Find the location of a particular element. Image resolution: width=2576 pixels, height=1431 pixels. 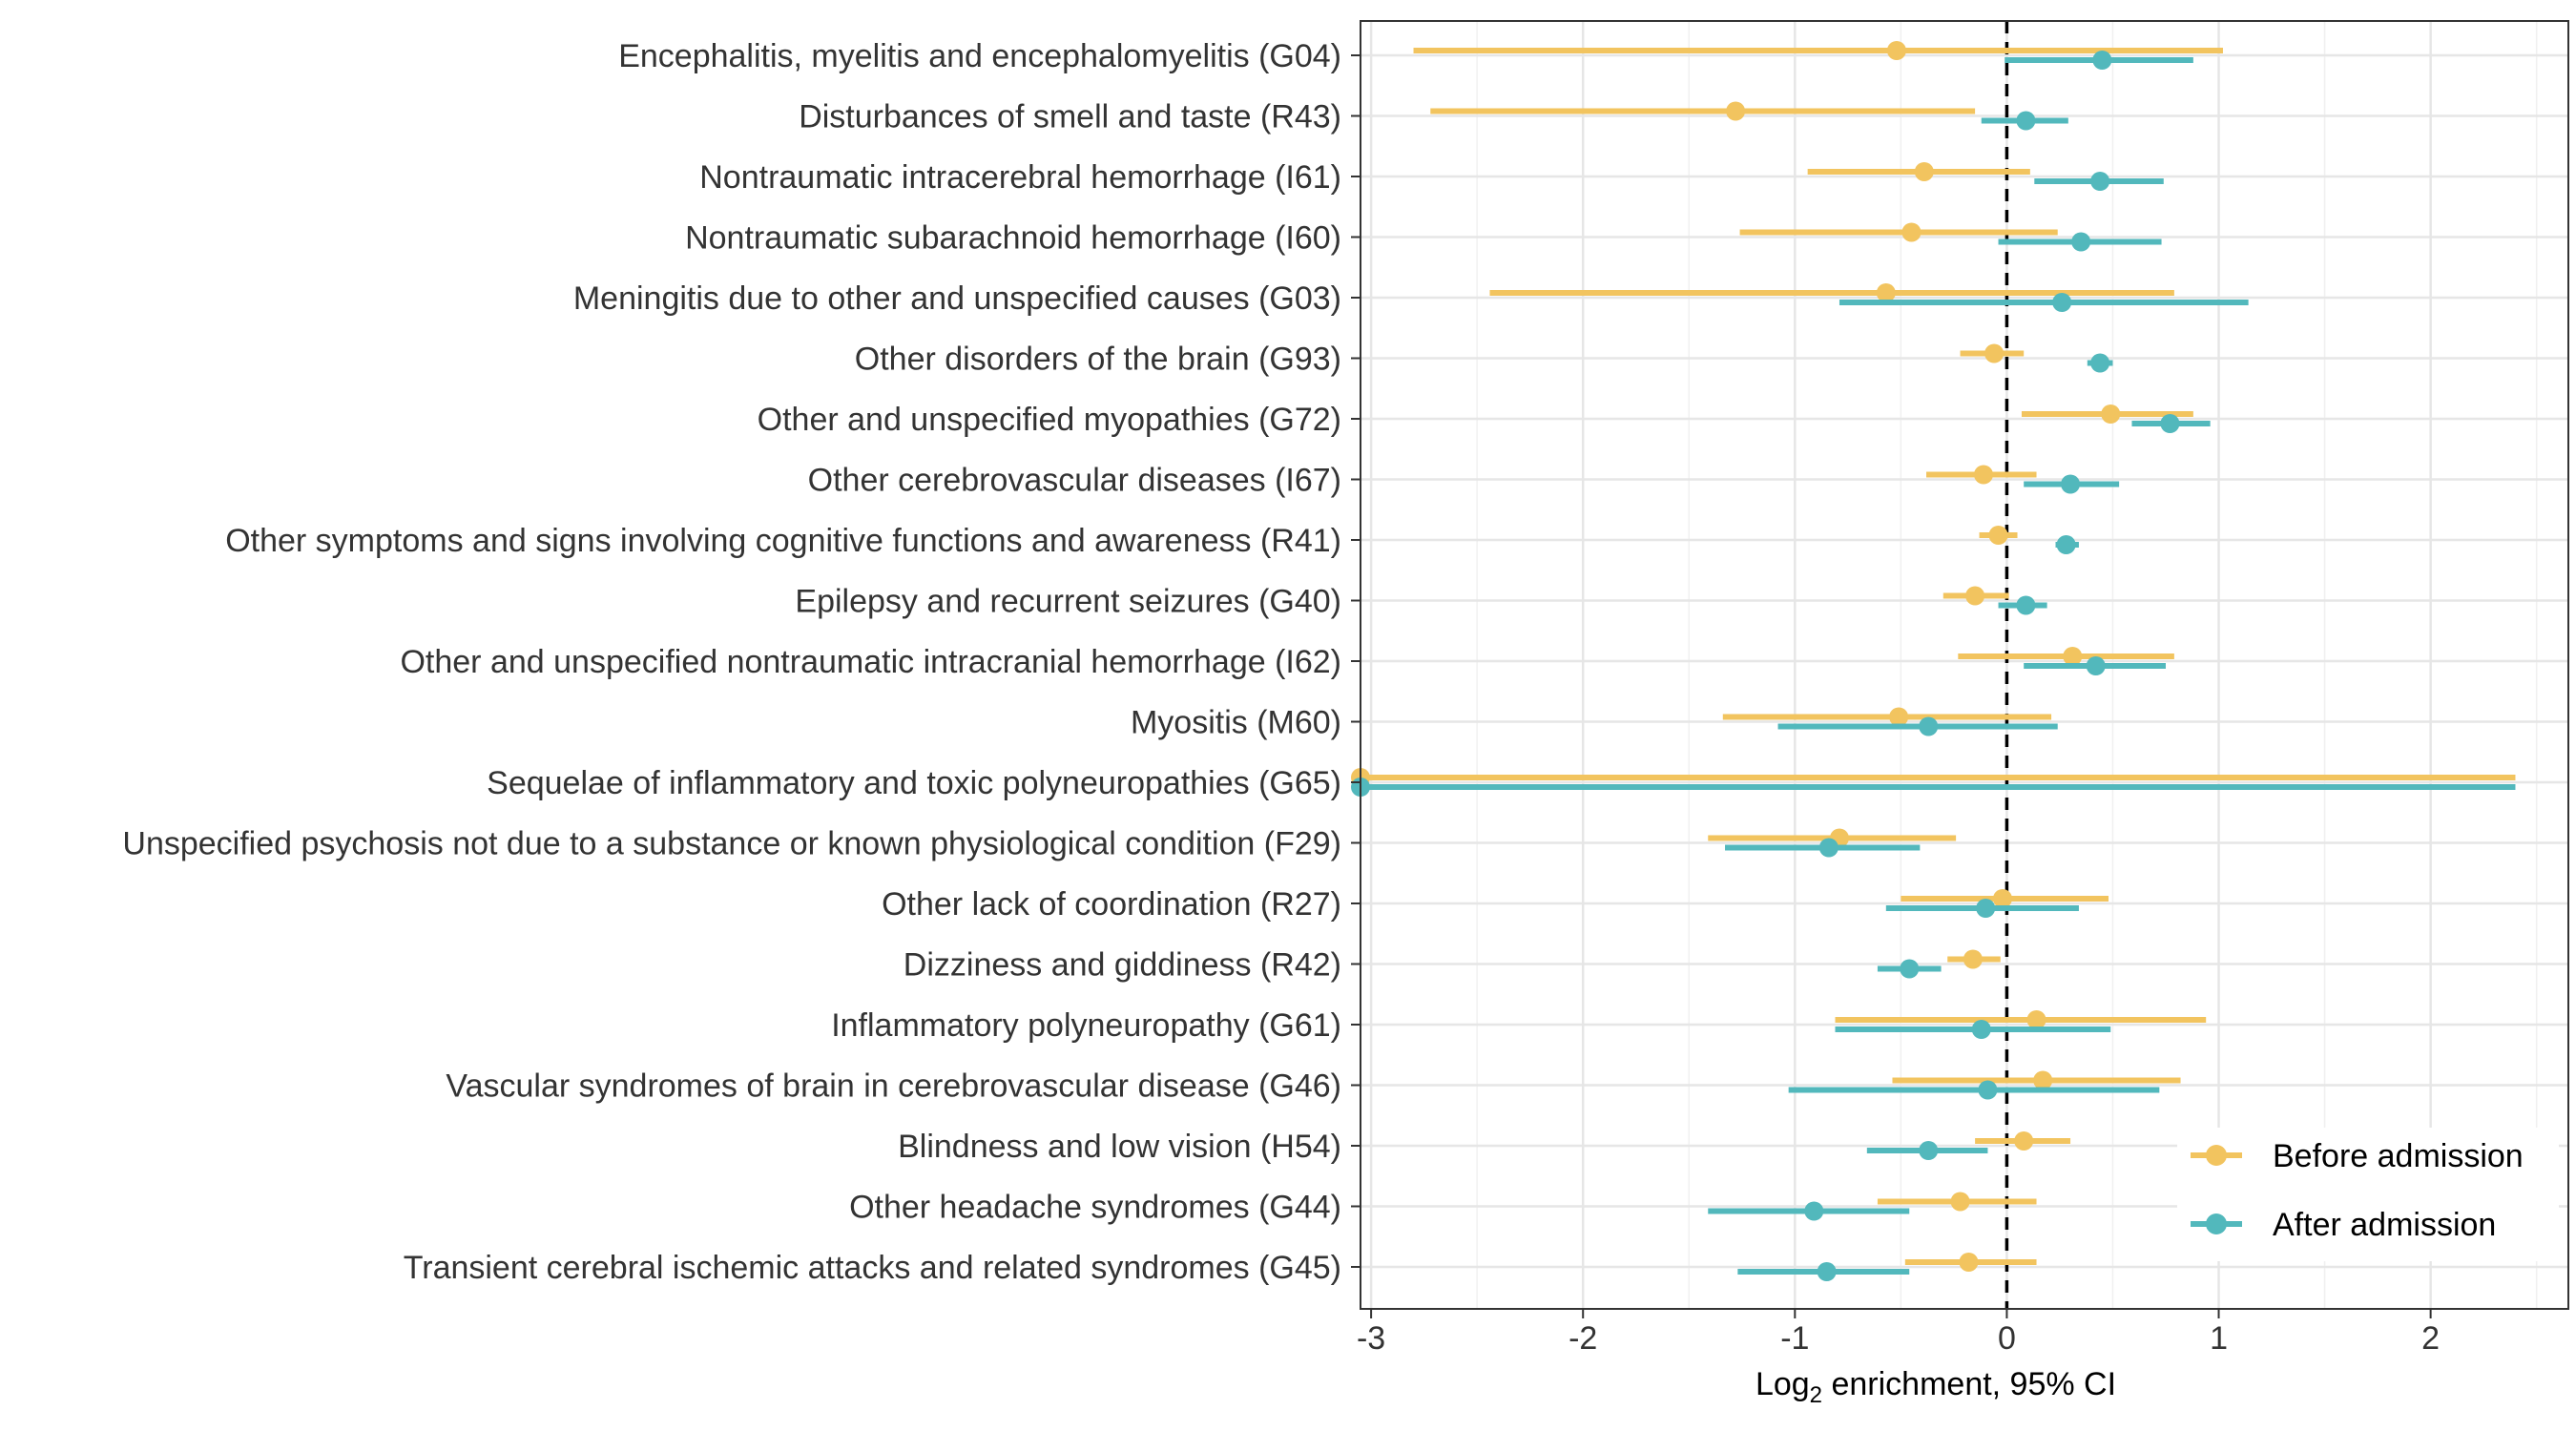

legend: Before admission After admission is located at coordinates (2368, 1194).